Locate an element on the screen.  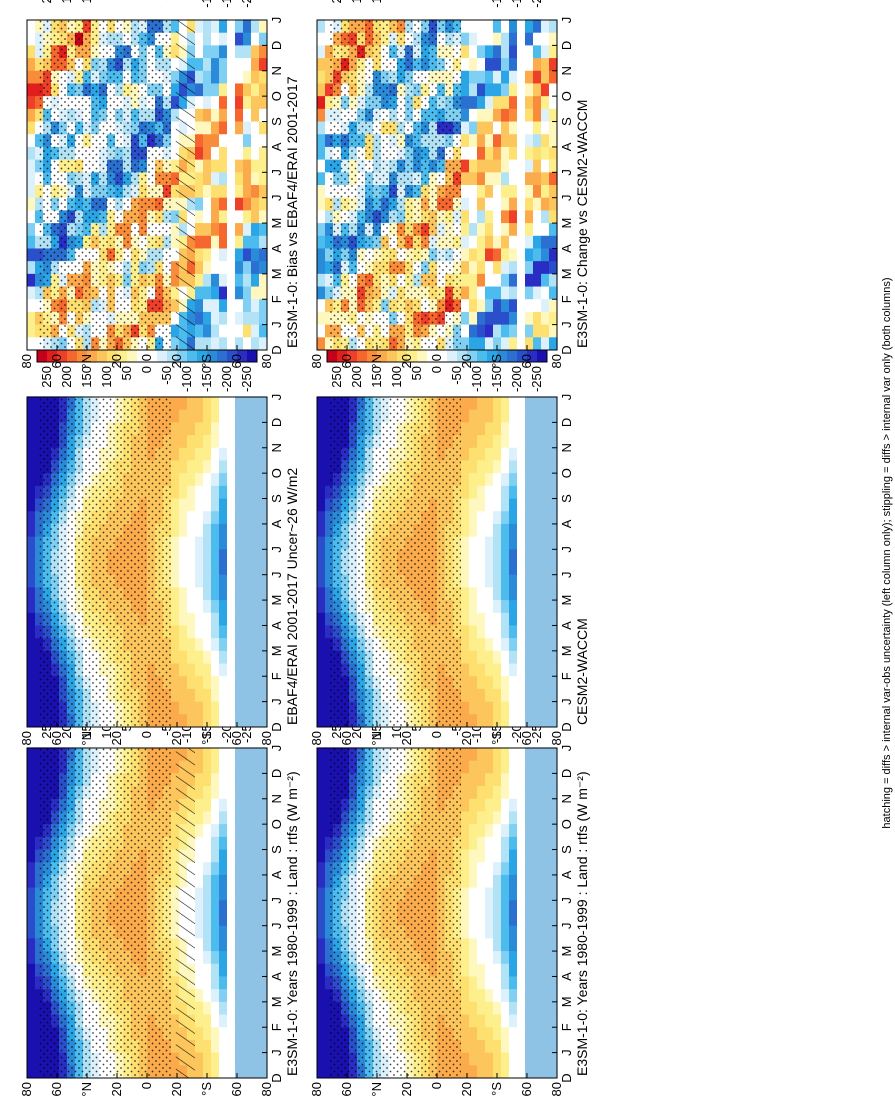
hatching is located at coordinates (185, 913).